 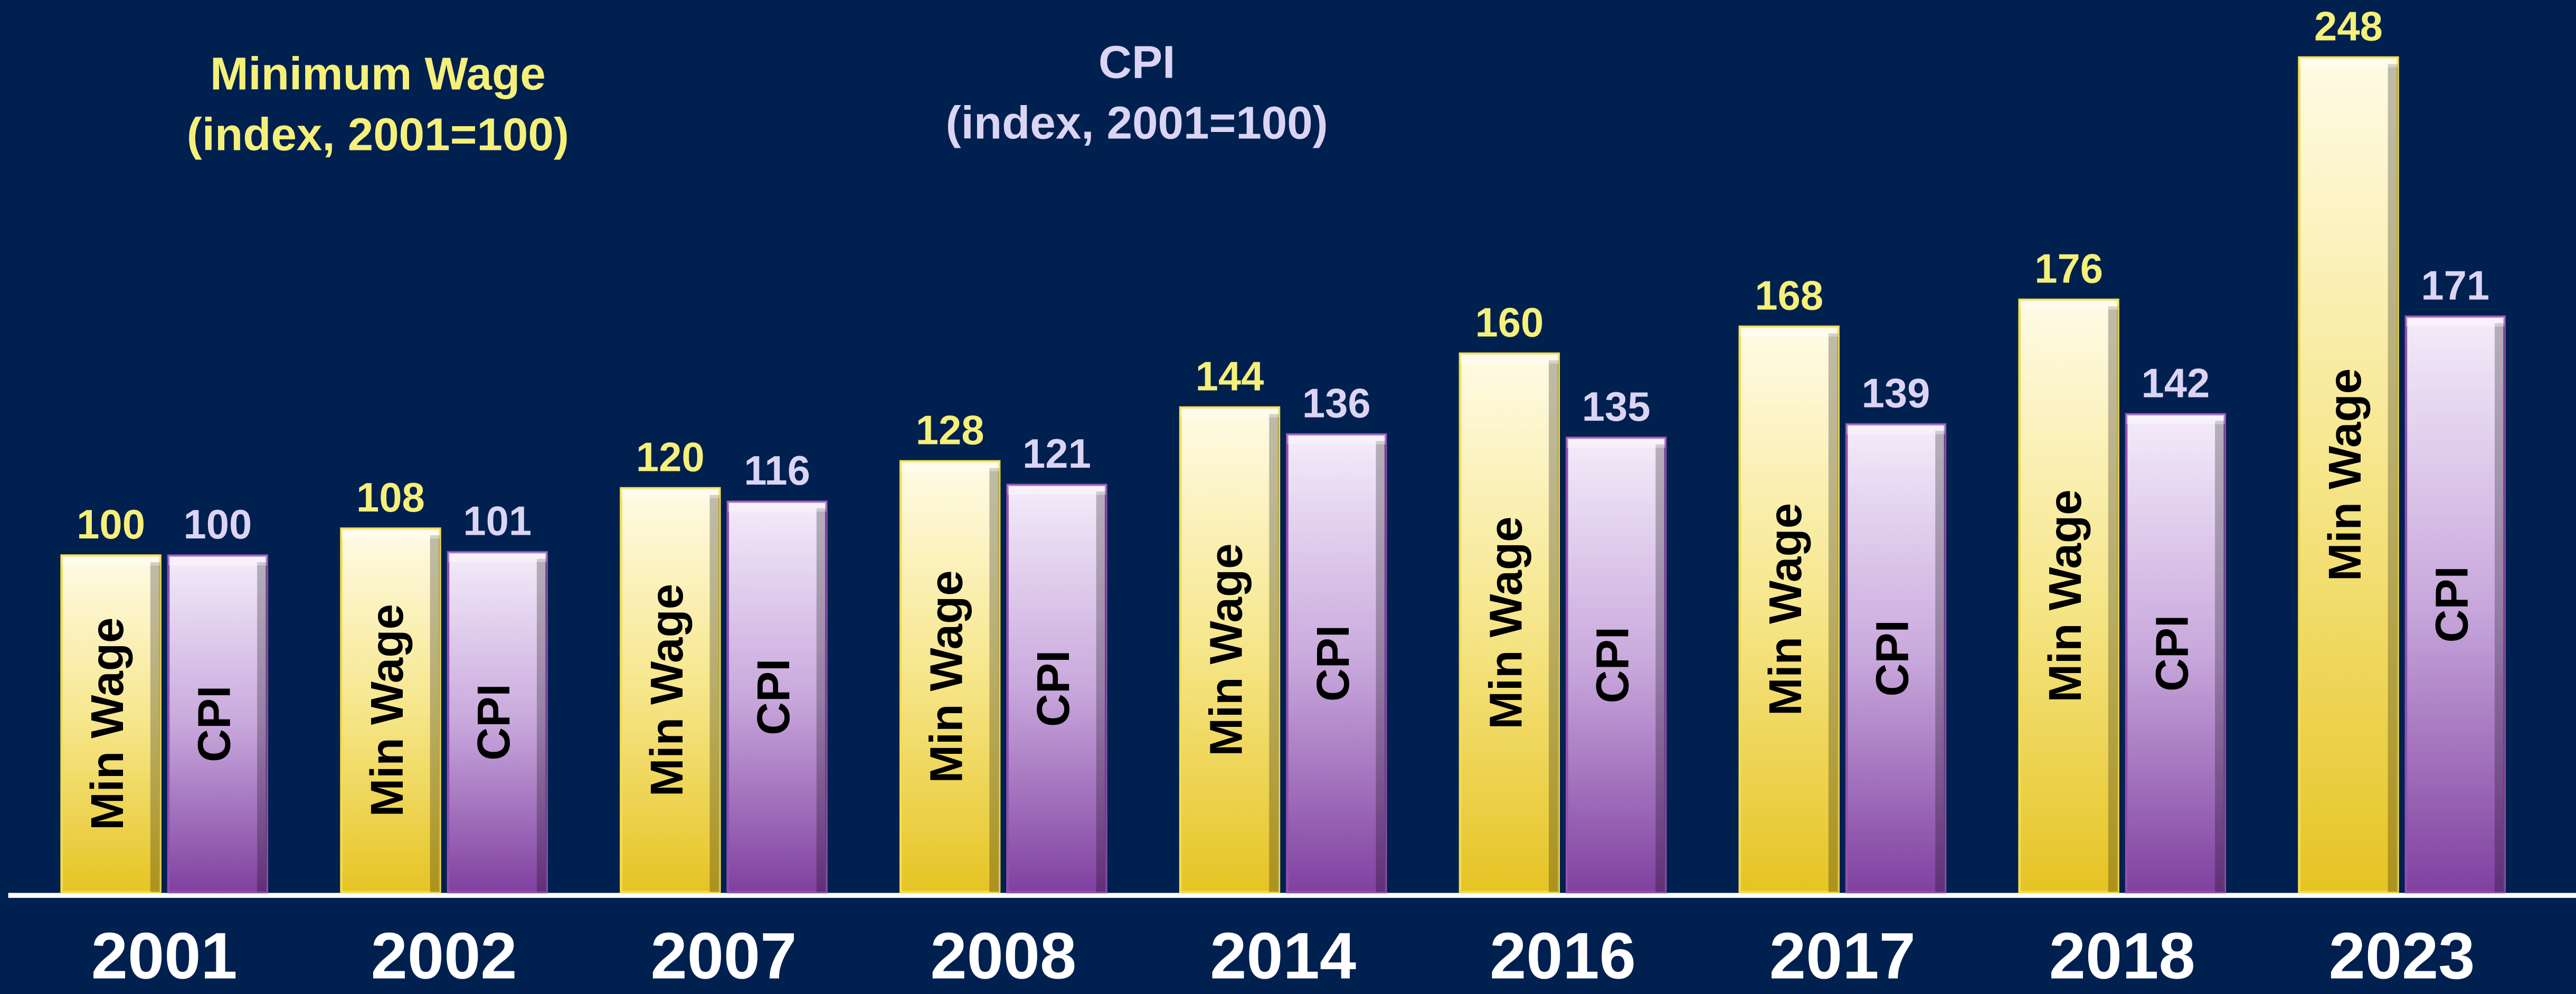 What do you see at coordinates (670, 457) in the screenshot?
I see `value-label: 120` at bounding box center [670, 457].